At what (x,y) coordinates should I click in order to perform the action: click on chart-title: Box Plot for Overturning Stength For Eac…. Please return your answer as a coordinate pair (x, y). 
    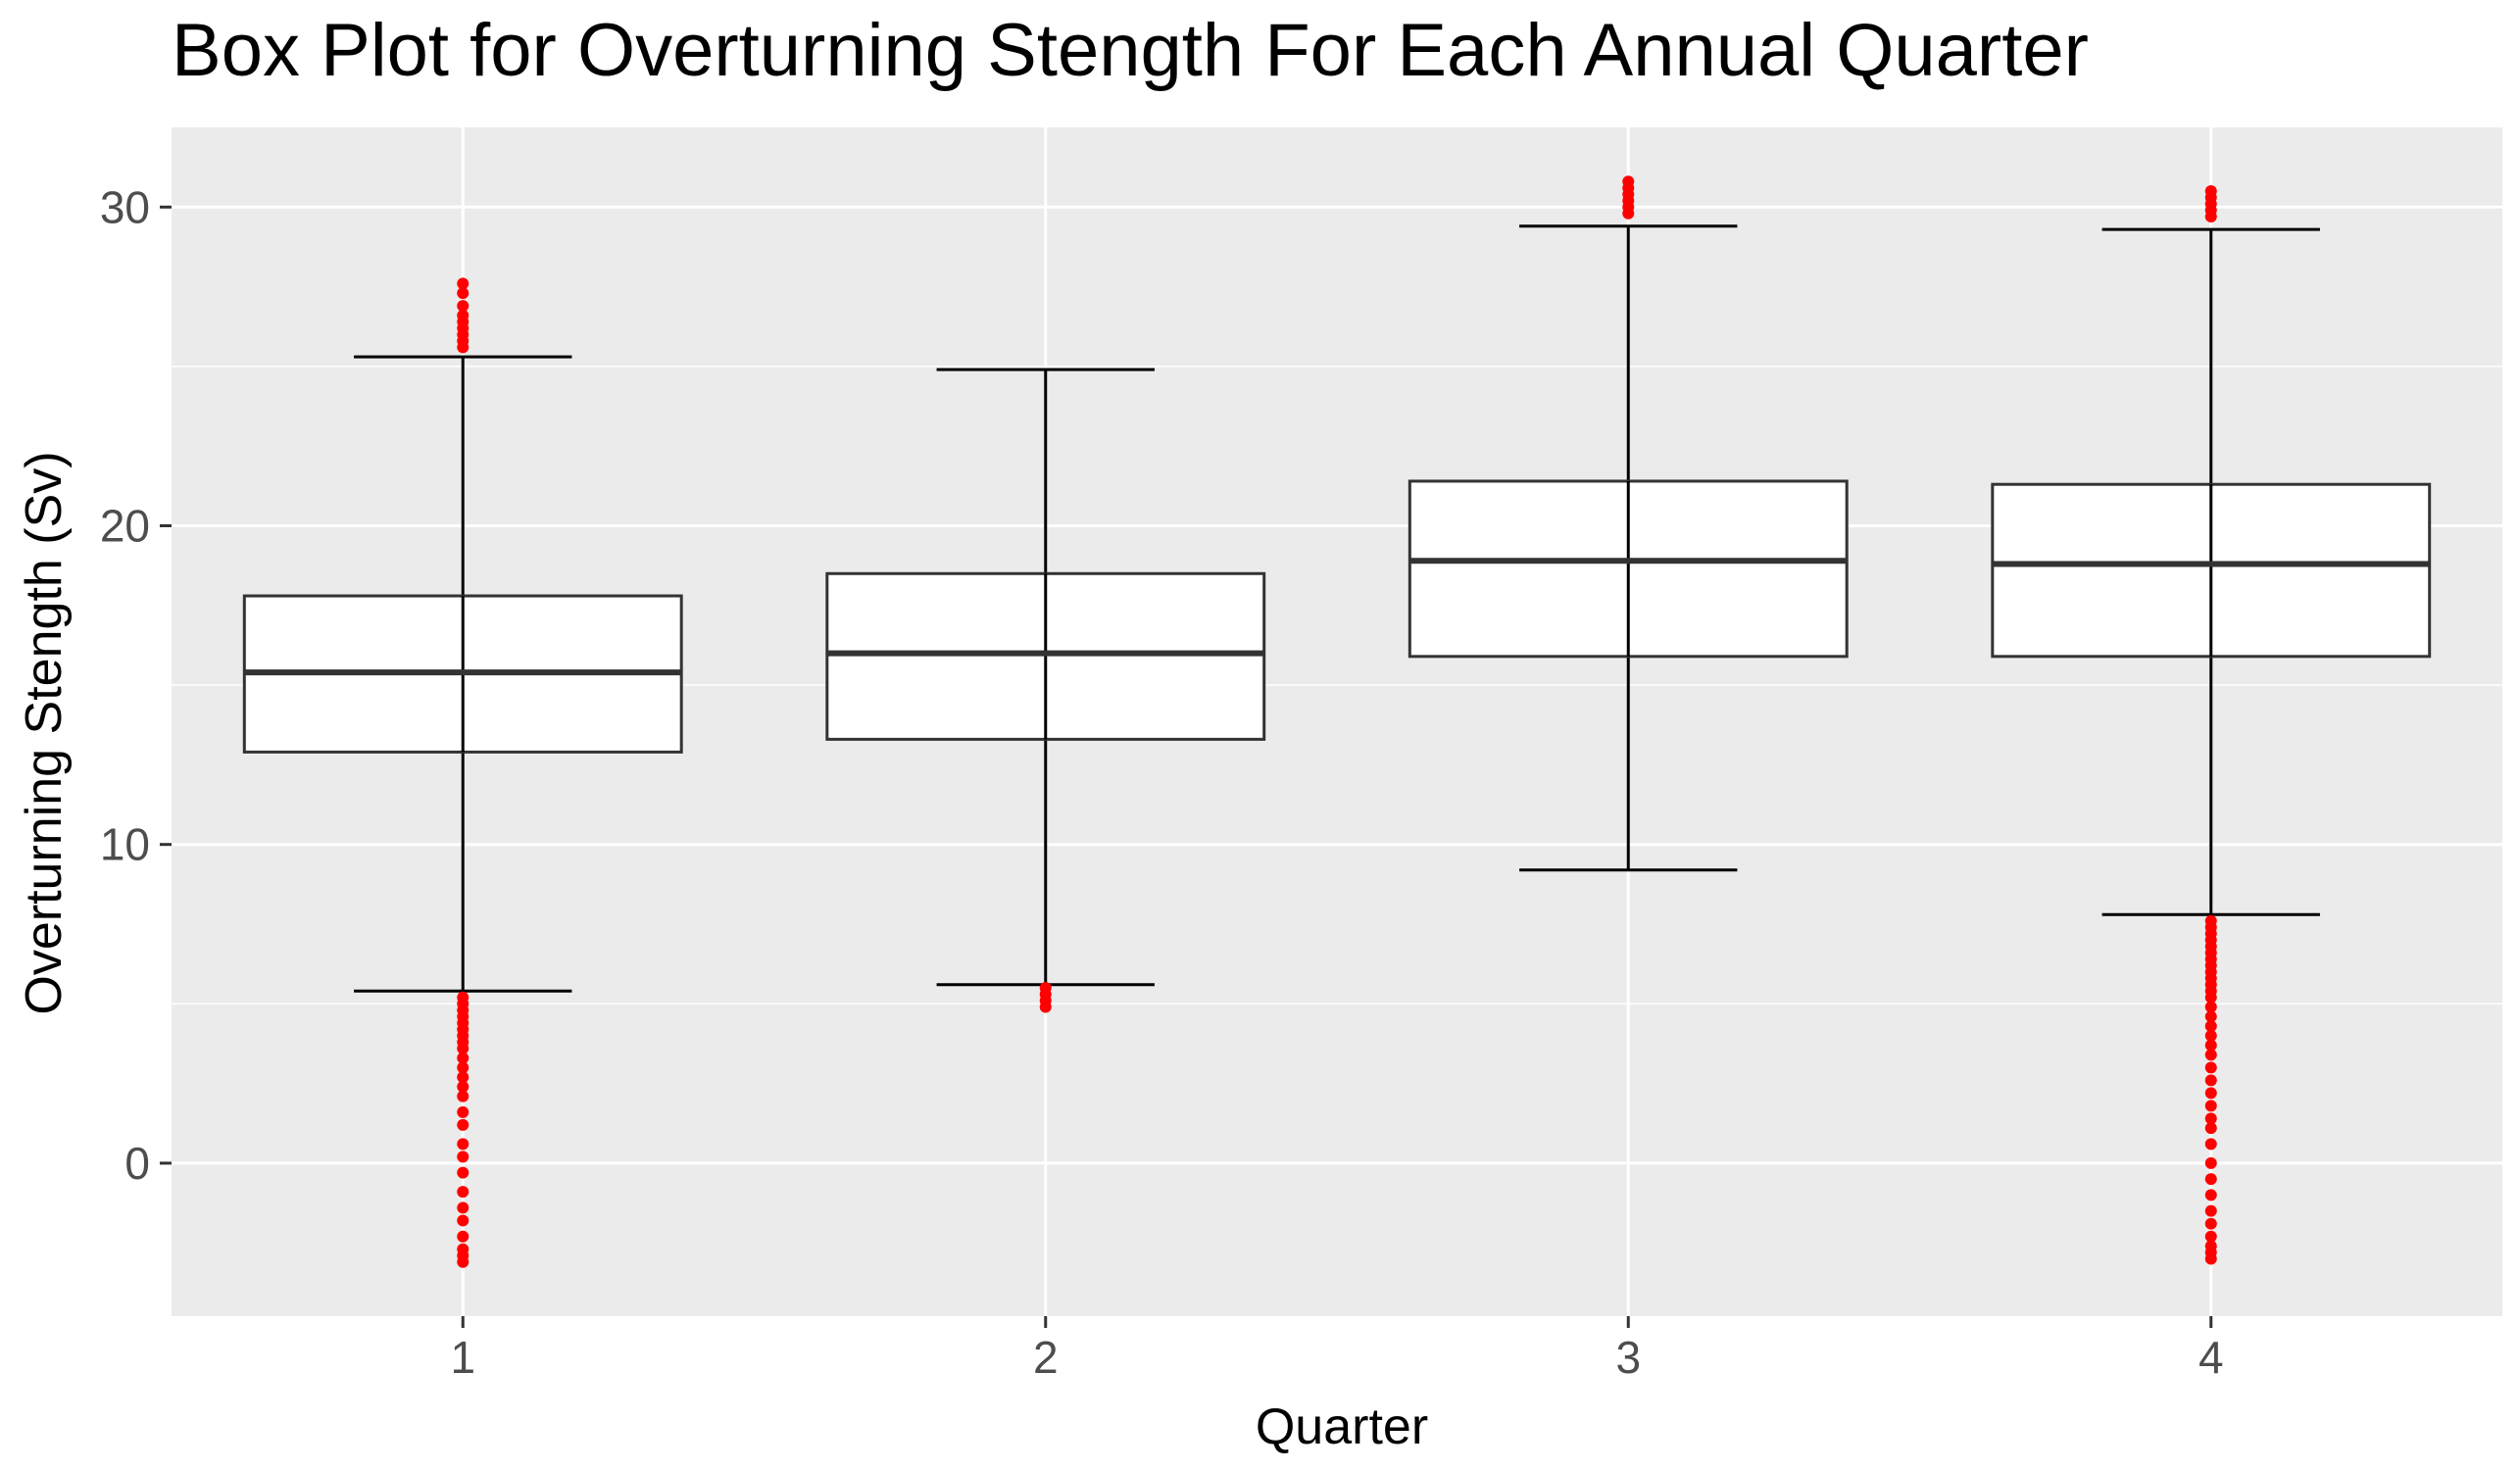
    Looking at the image, I should click on (1130, 50).